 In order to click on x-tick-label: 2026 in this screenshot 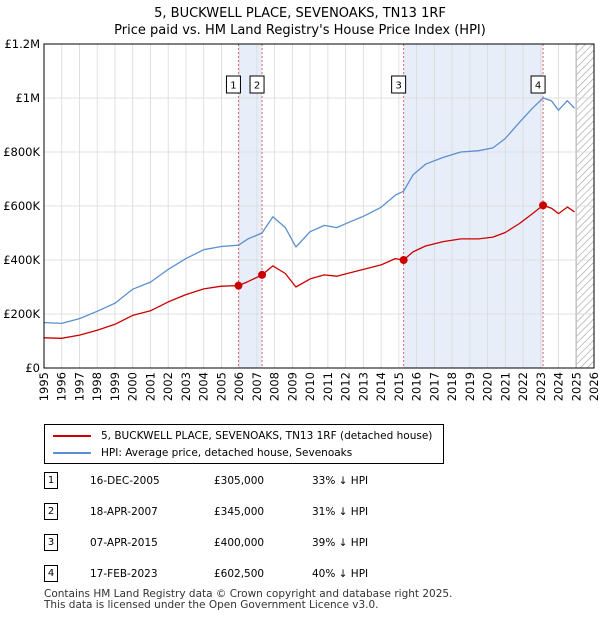, I will do `click(593, 386)`.